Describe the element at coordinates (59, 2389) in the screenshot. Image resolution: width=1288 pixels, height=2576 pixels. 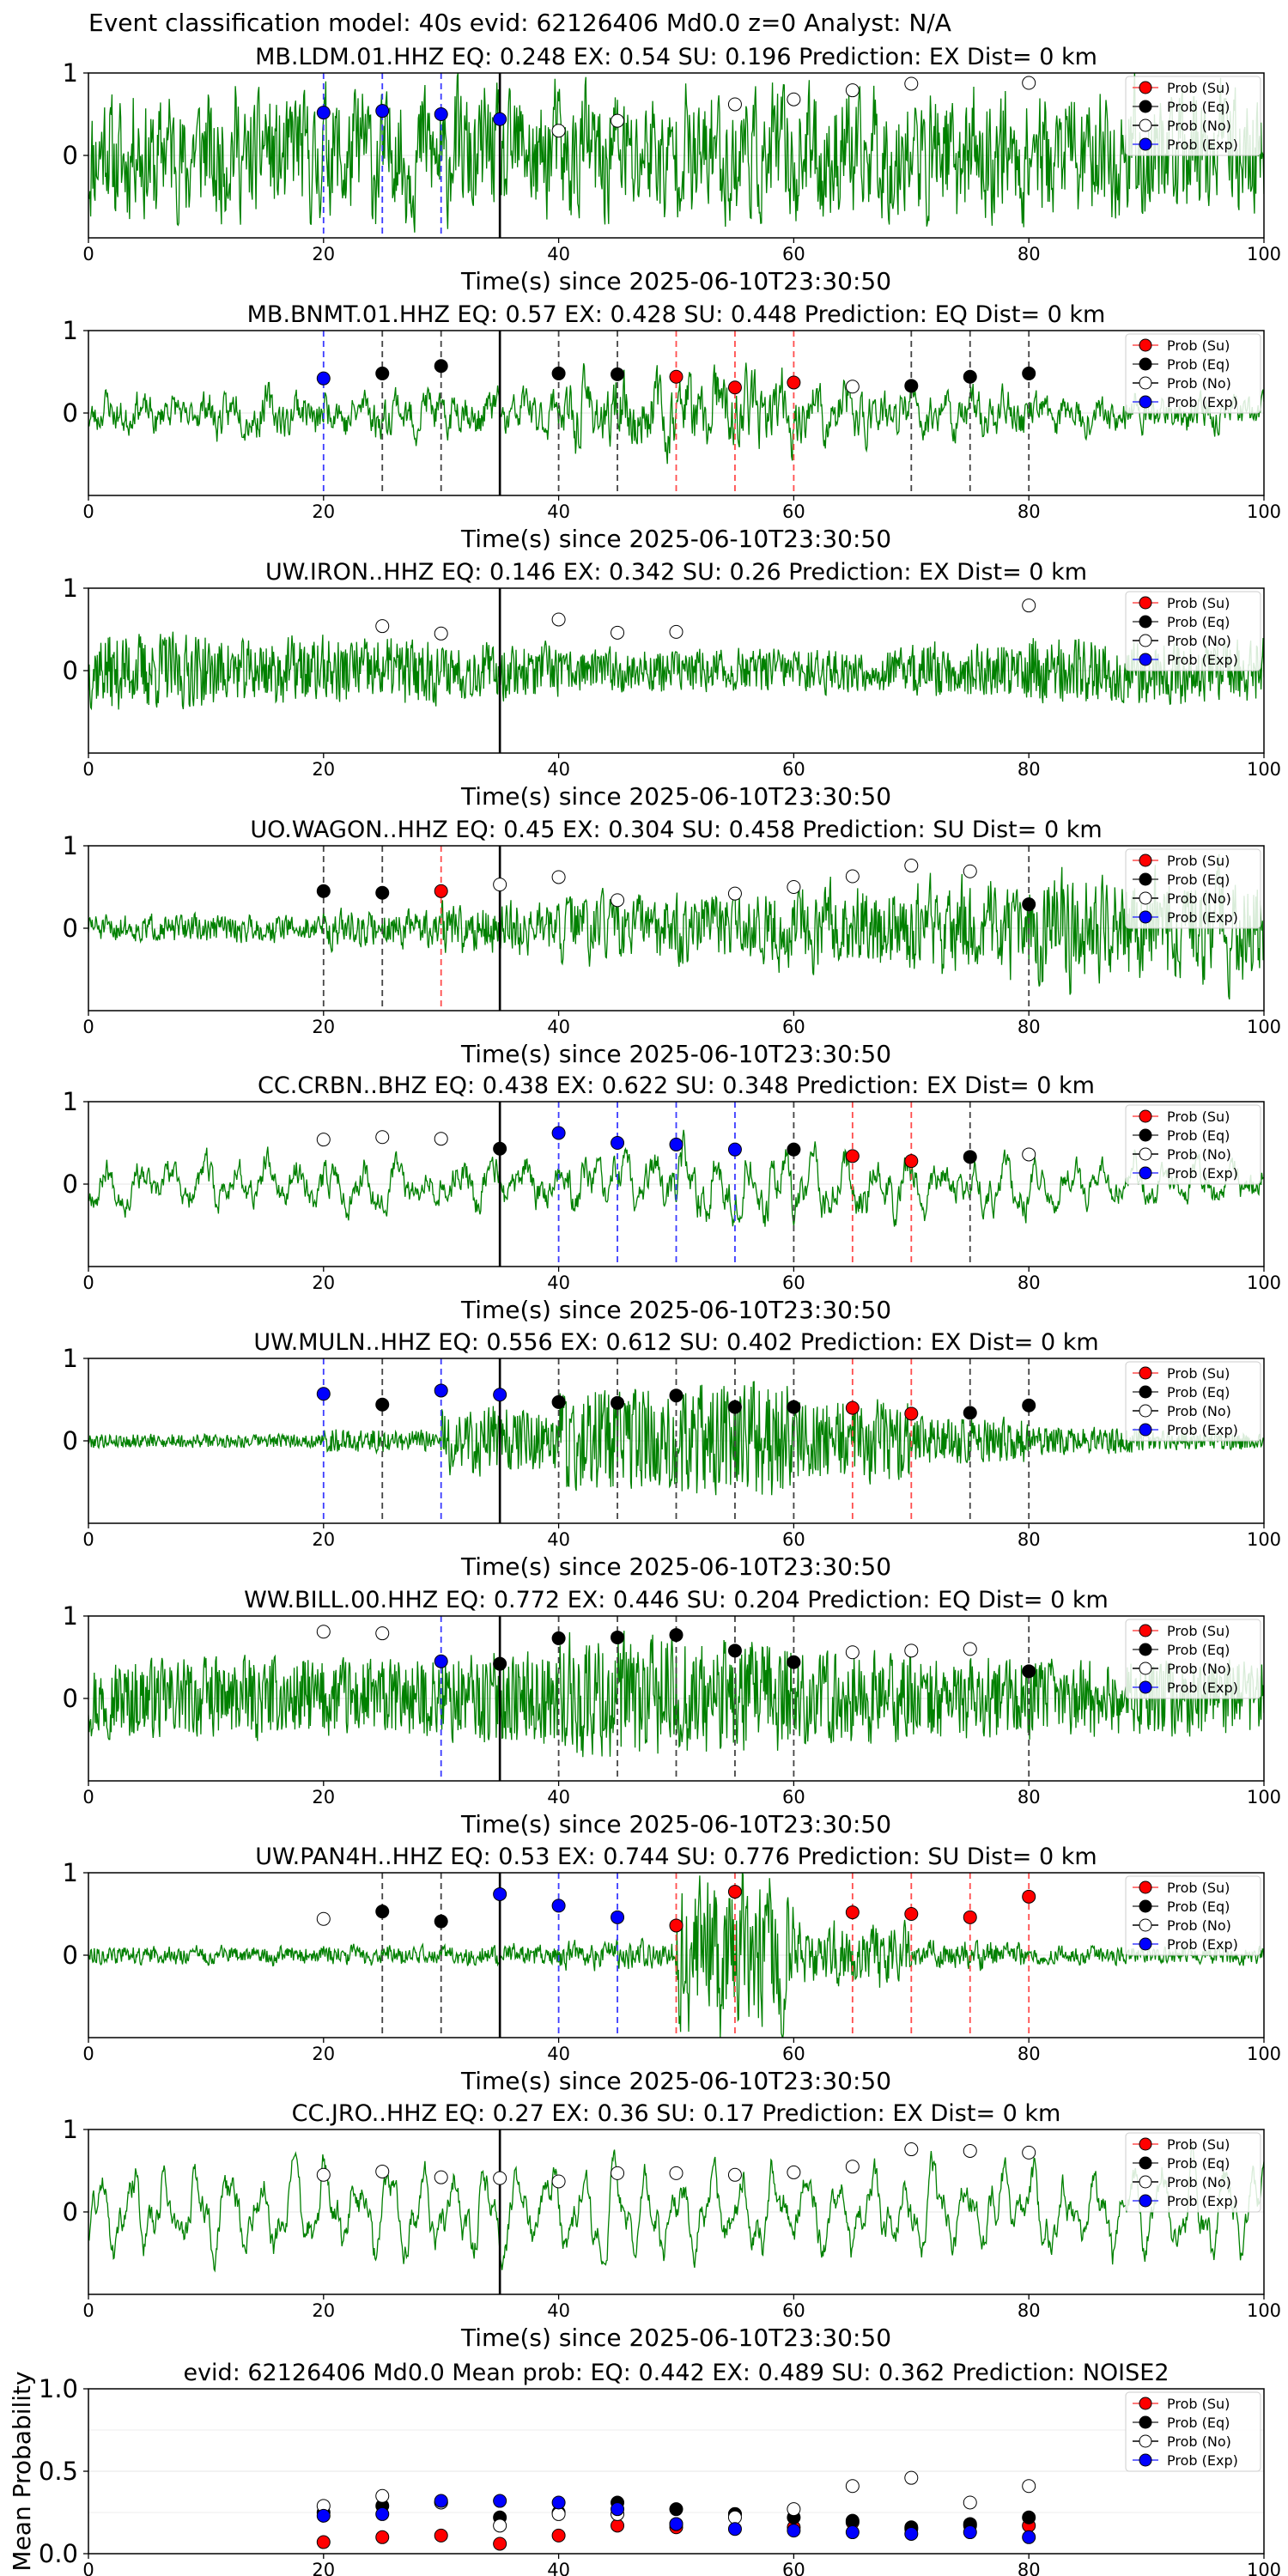
I see `y-tick-label: 1.0` at that location.